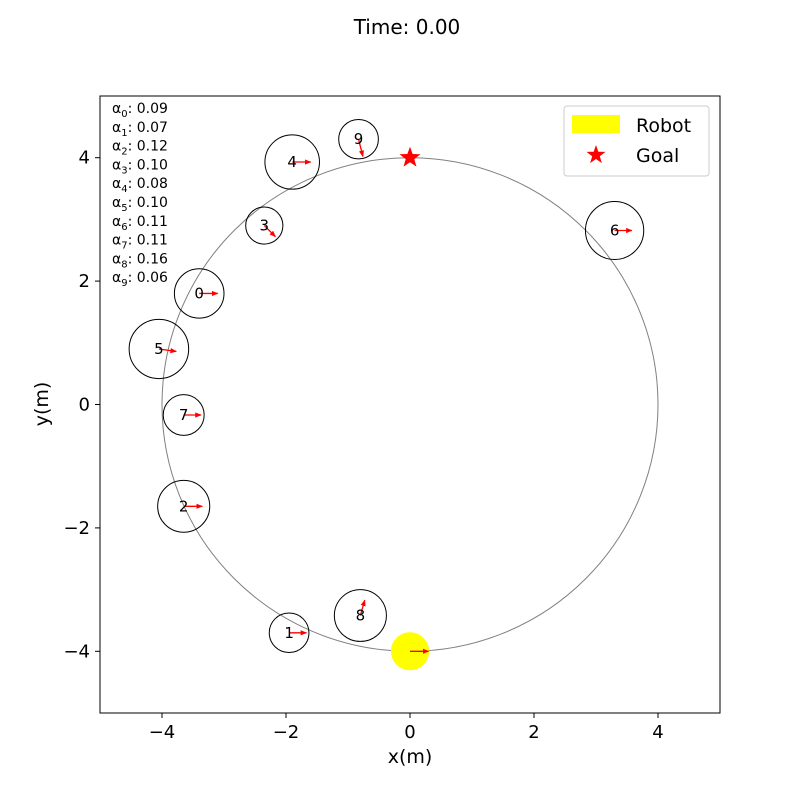 The width and height of the screenshot is (800, 800). I want to click on human-id-label: 9, so click(359, 139).